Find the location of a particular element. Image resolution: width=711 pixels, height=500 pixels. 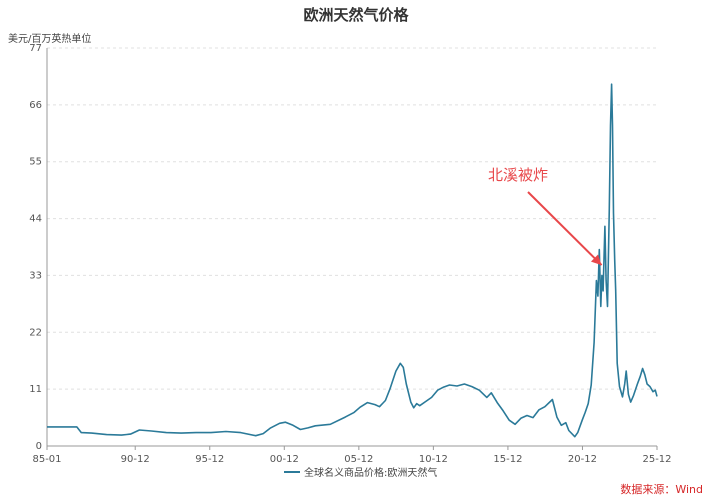

y-tick-label: 66 is located at coordinates (35, 105).